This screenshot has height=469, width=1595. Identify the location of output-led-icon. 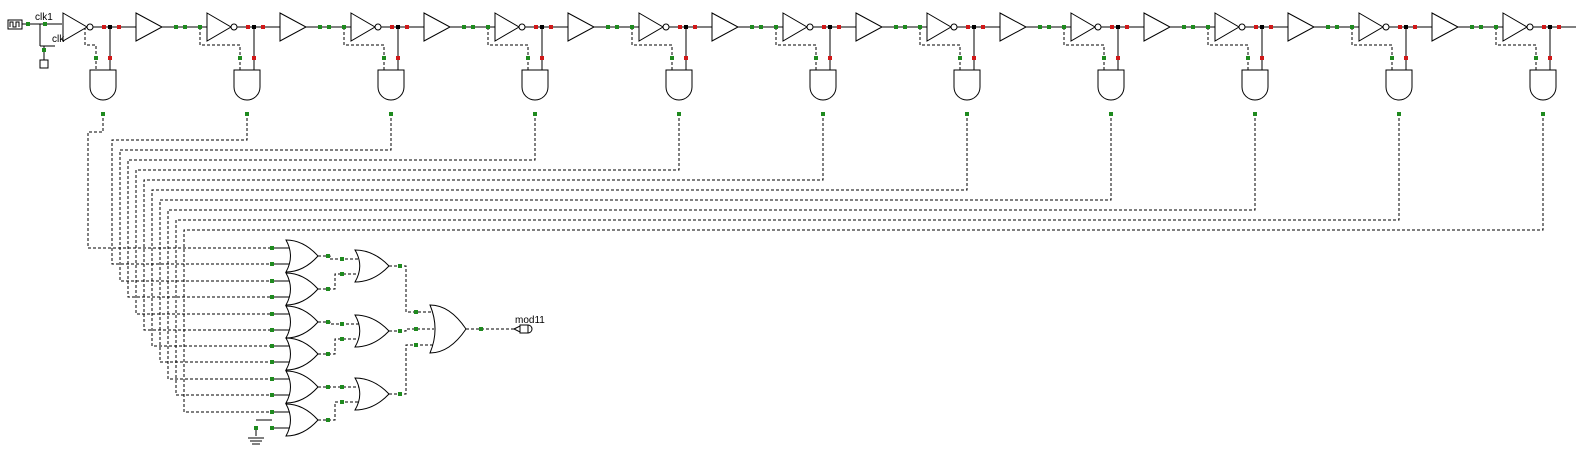
(522, 329).